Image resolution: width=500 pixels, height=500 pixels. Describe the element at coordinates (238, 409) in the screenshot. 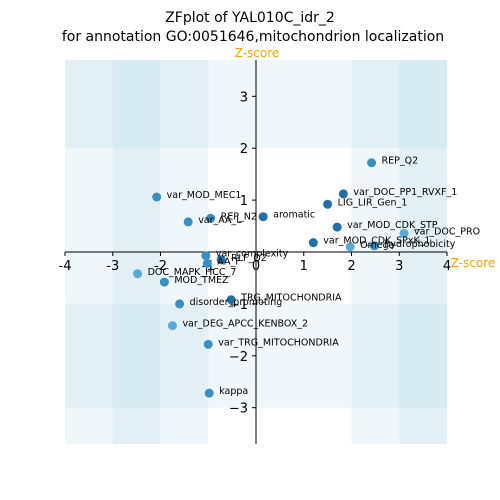

I see `y-tick-label: −3` at that location.